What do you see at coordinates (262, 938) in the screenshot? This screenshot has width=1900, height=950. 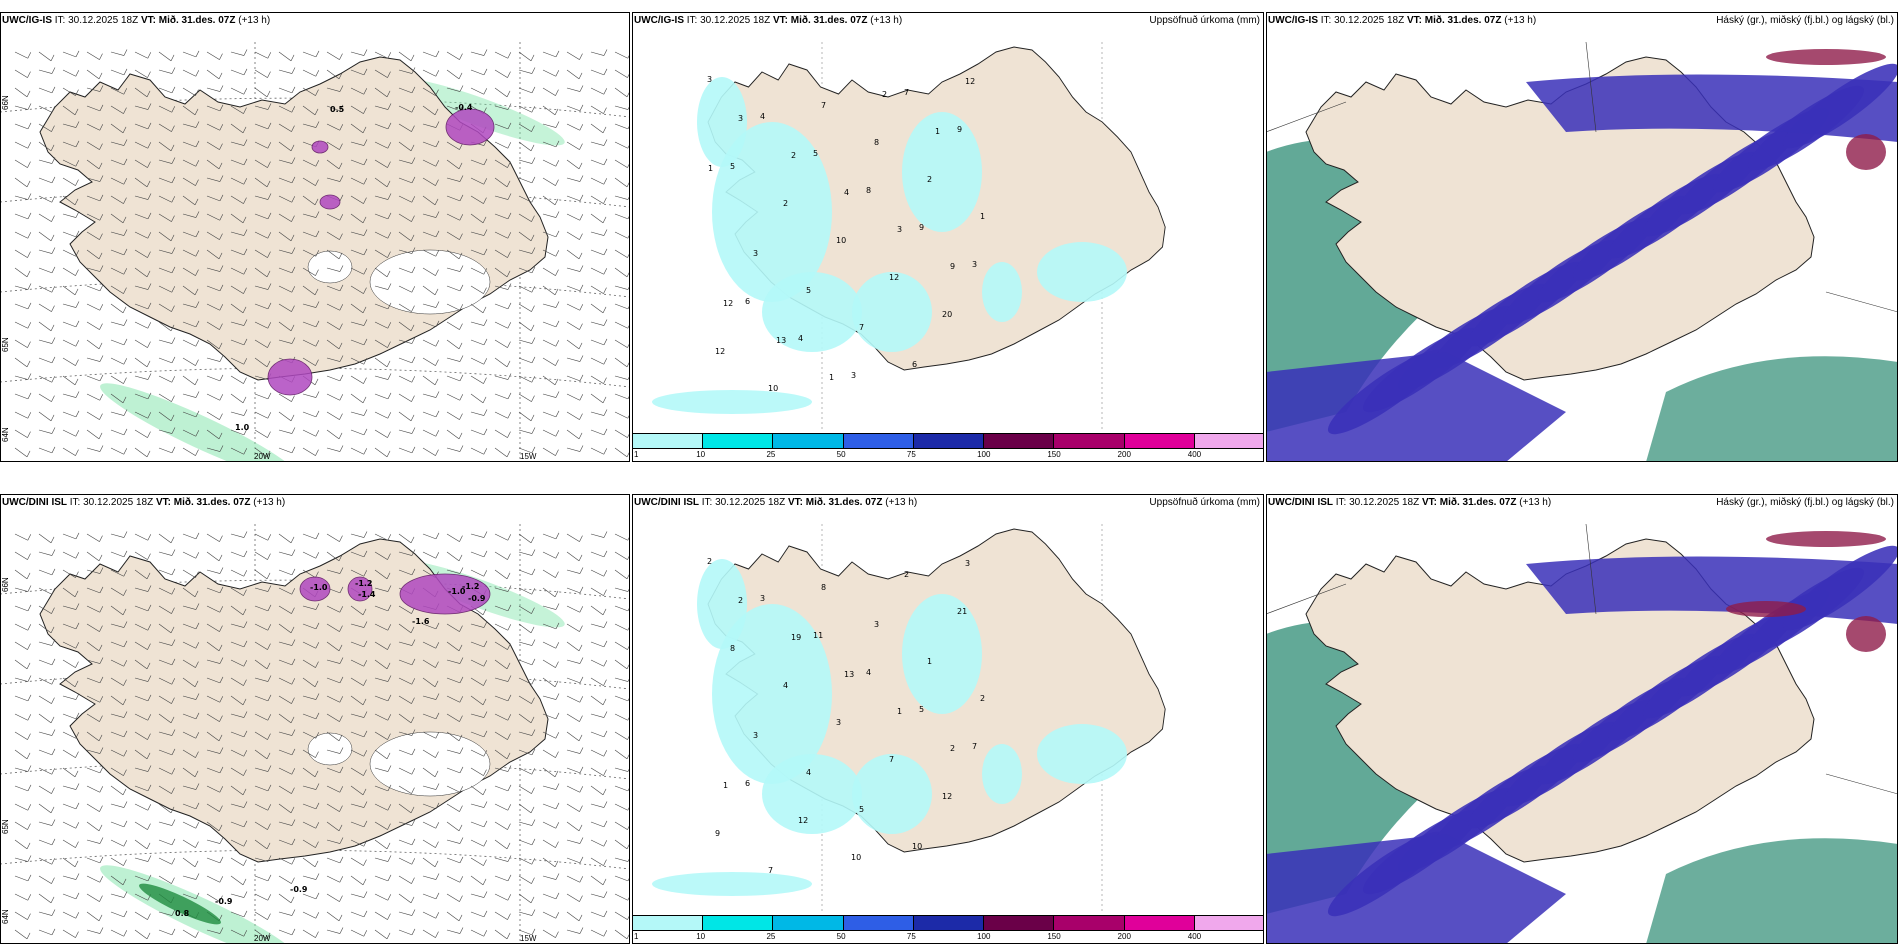 I see `row2-lon-20w: 20W` at bounding box center [262, 938].